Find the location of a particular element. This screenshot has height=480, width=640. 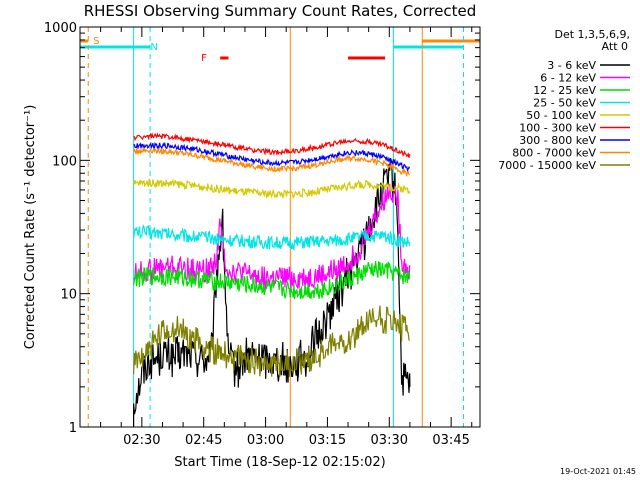

legend-label-7000-15000-kev: 7000 - 15000 keV is located at coordinates (547, 165).